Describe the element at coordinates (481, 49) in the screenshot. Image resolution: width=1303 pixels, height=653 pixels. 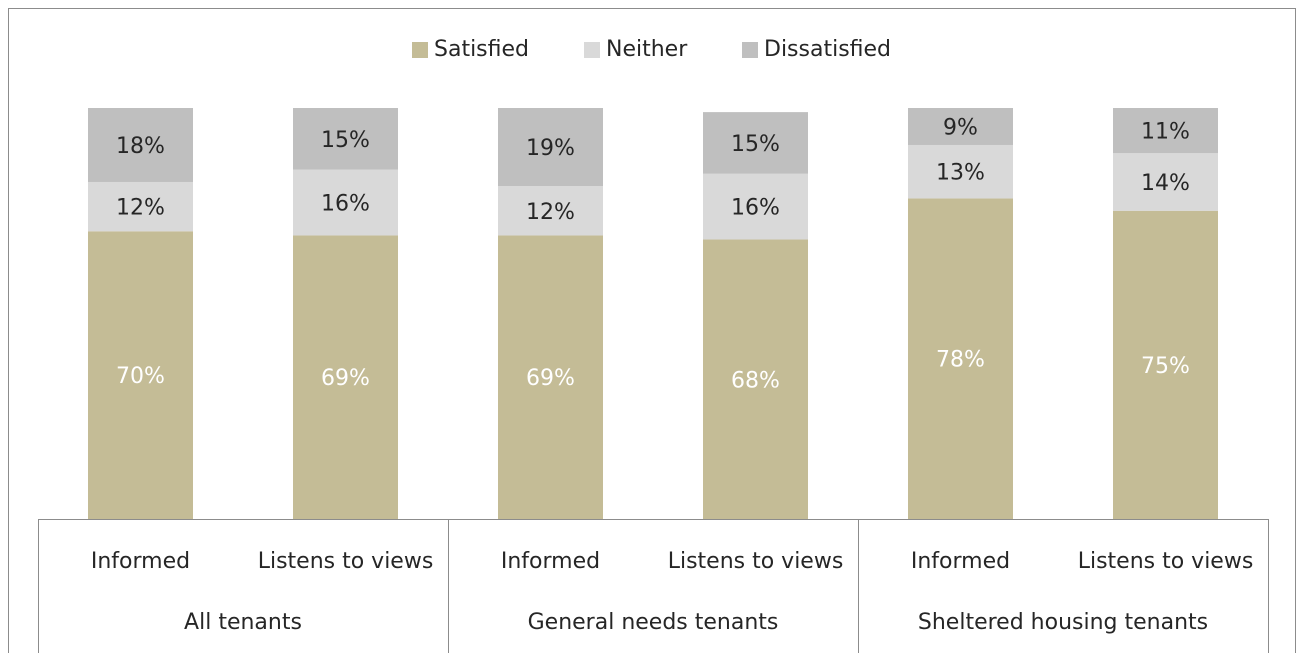
I see `legend-label: Satisfied` at that location.